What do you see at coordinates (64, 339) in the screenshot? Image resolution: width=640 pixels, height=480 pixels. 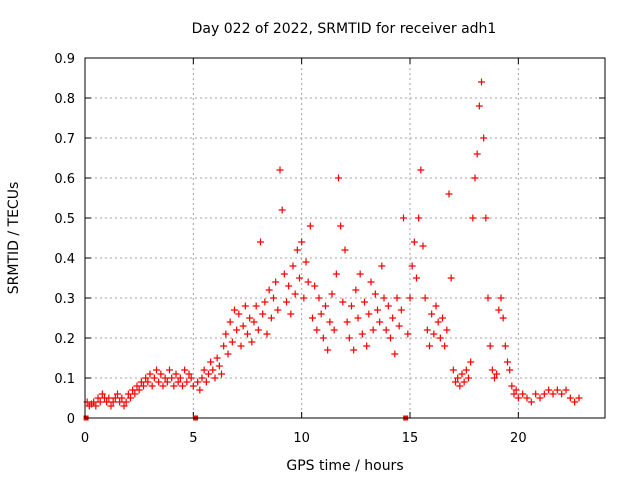 I see `y-tick-label: 0.2` at bounding box center [64, 339].